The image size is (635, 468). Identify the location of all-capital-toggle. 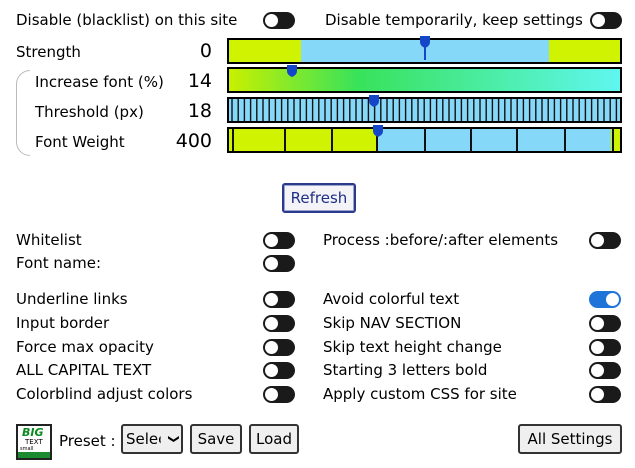
(279, 370).